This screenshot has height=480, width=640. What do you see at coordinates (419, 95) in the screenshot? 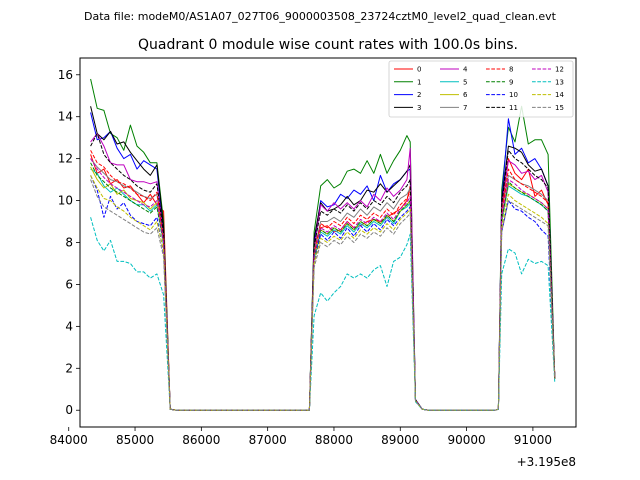
I see `legend-label-2: 2` at bounding box center [419, 95].